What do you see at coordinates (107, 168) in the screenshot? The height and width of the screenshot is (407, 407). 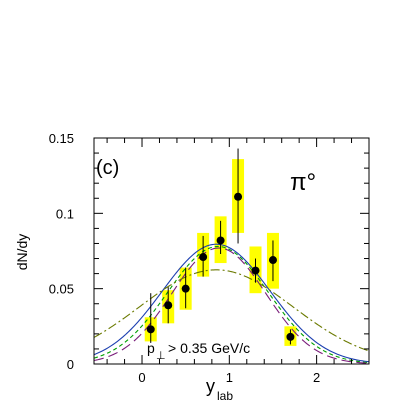 I see `panel-label: (c)` at bounding box center [107, 168].